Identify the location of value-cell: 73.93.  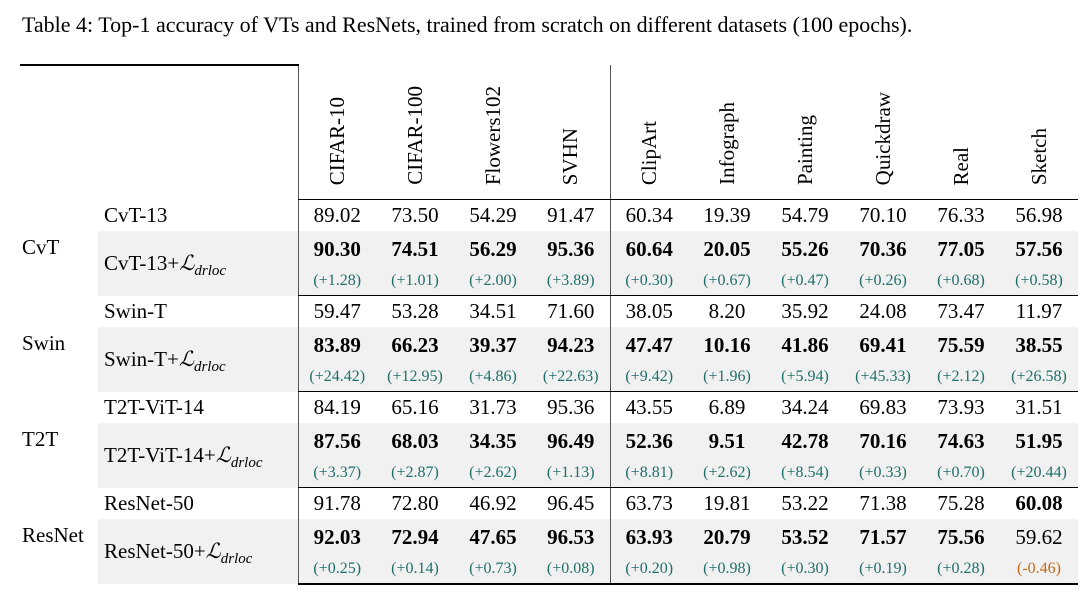
(961, 407).